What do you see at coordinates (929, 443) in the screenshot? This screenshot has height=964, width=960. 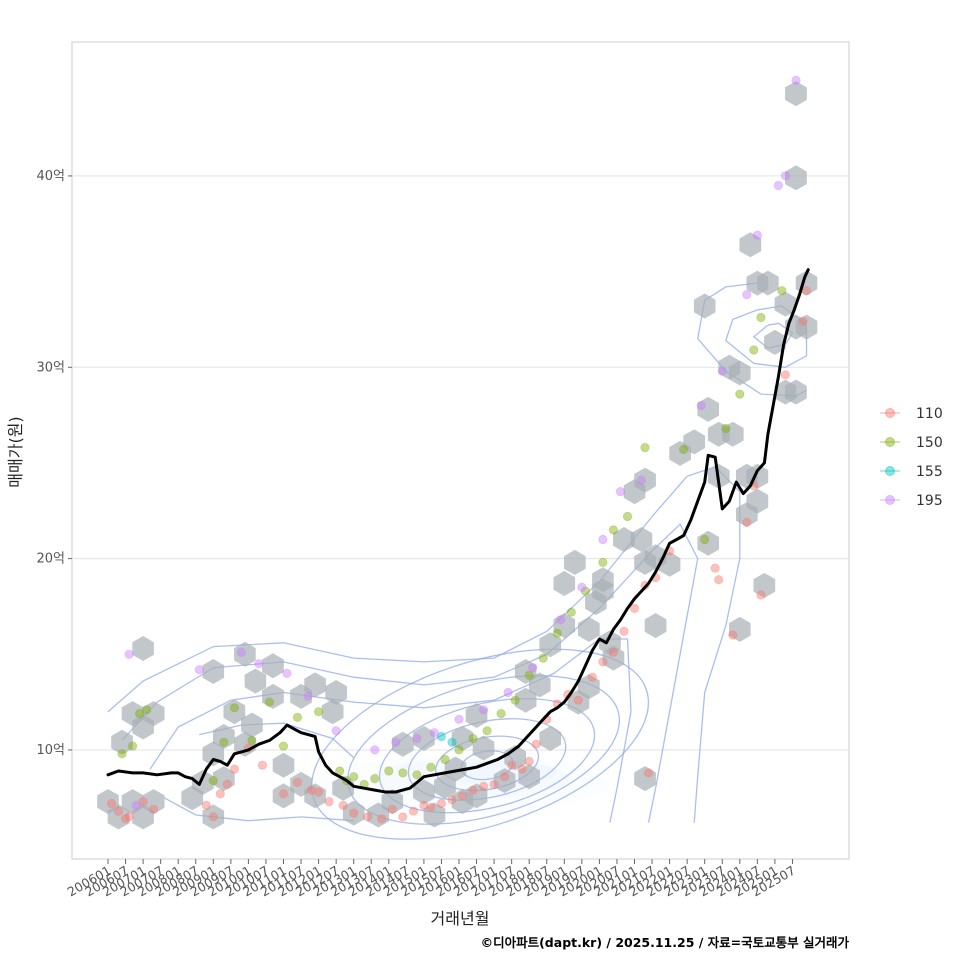 I see `legend-label-150: 150` at bounding box center [929, 443].